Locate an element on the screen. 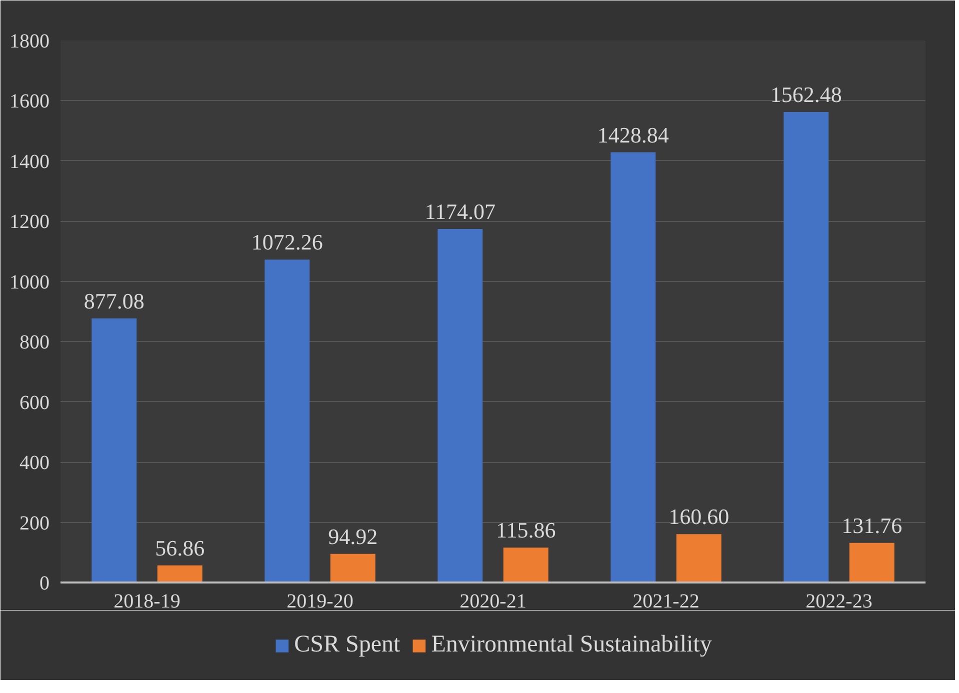 The image size is (959, 693). x-tick-label: 2019-20 is located at coordinates (320, 601).